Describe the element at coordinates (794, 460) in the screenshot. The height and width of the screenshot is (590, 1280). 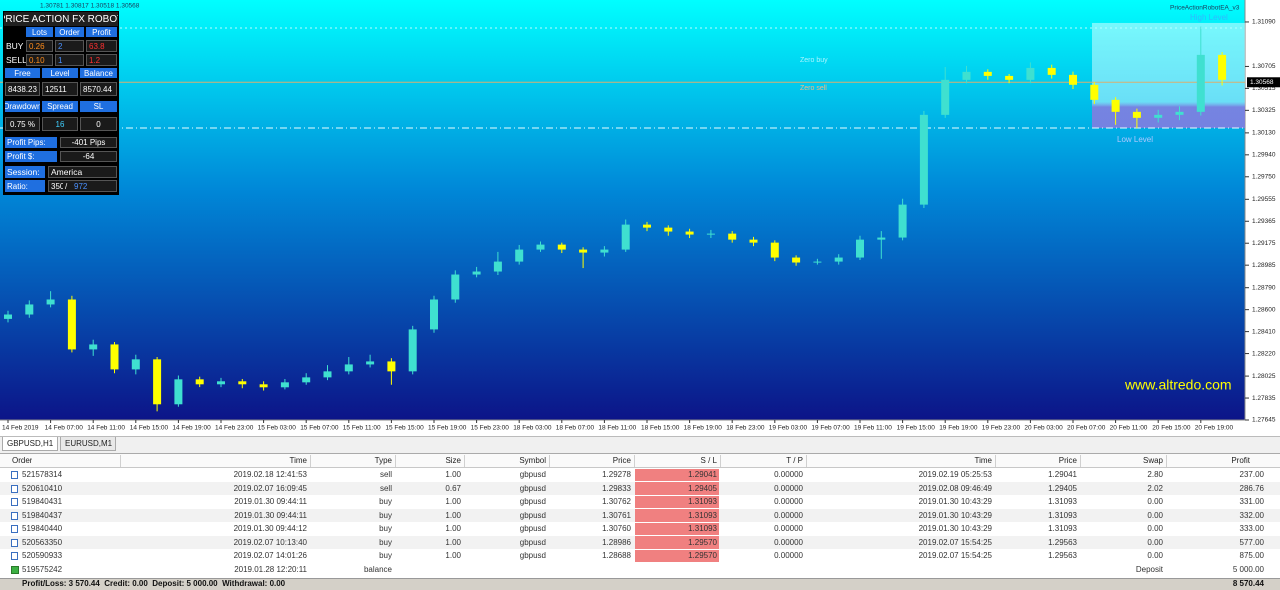
I see `column-header: T / P` at that location.